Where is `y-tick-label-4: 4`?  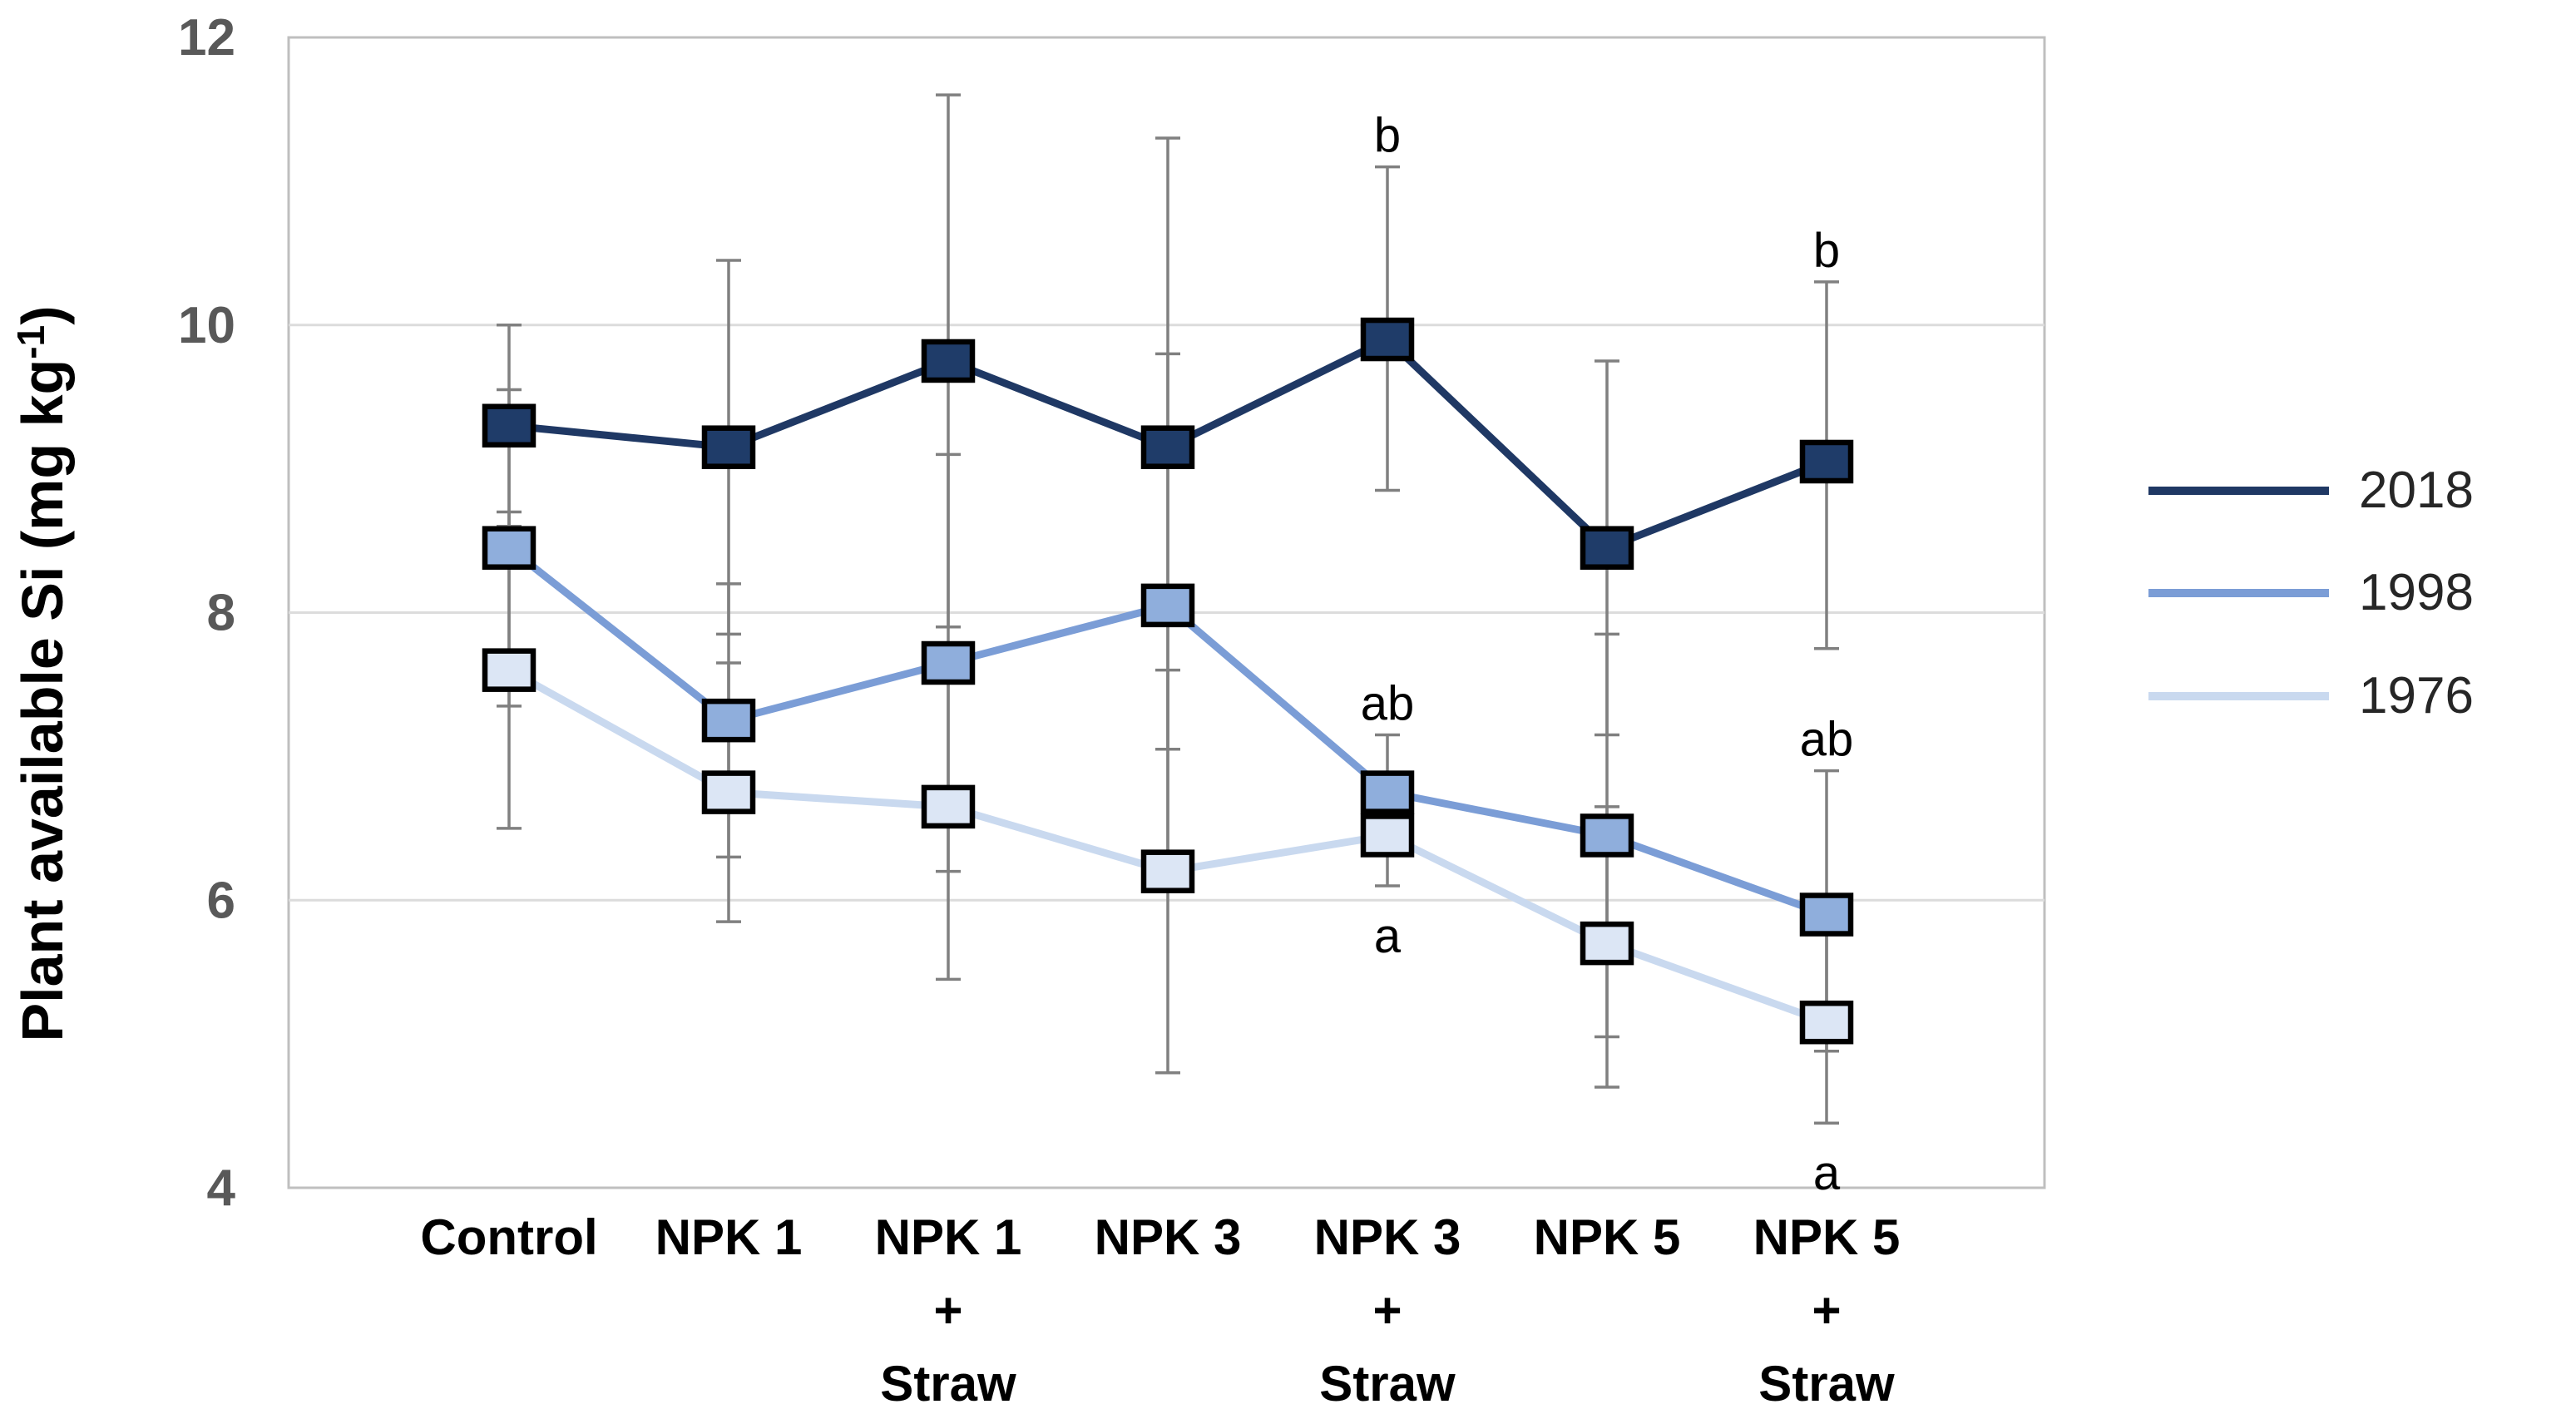
y-tick-label-4: 4 is located at coordinates (221, 1188).